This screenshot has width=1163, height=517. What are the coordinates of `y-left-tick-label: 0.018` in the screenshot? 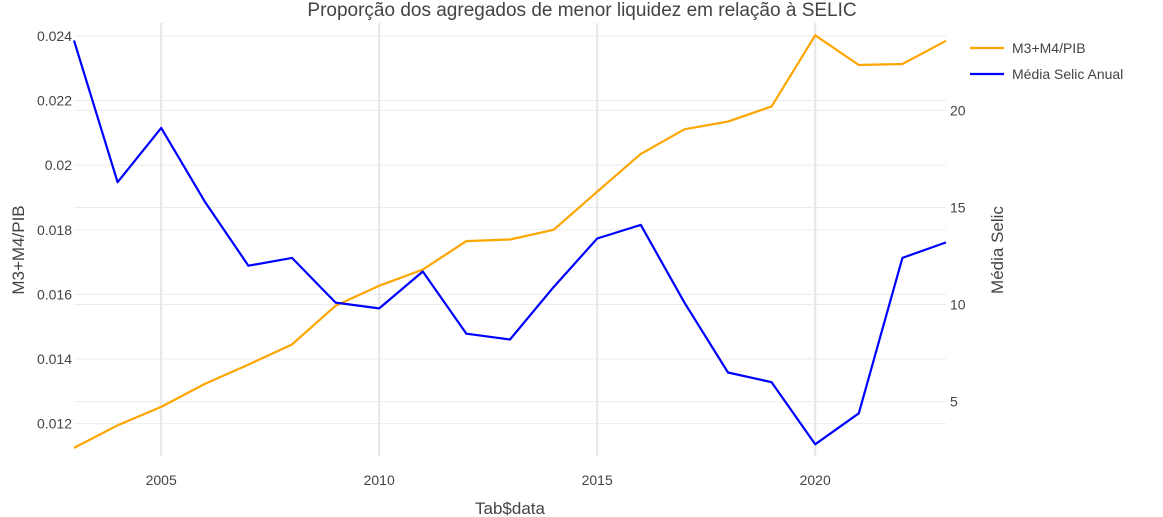 It's located at (54, 230).